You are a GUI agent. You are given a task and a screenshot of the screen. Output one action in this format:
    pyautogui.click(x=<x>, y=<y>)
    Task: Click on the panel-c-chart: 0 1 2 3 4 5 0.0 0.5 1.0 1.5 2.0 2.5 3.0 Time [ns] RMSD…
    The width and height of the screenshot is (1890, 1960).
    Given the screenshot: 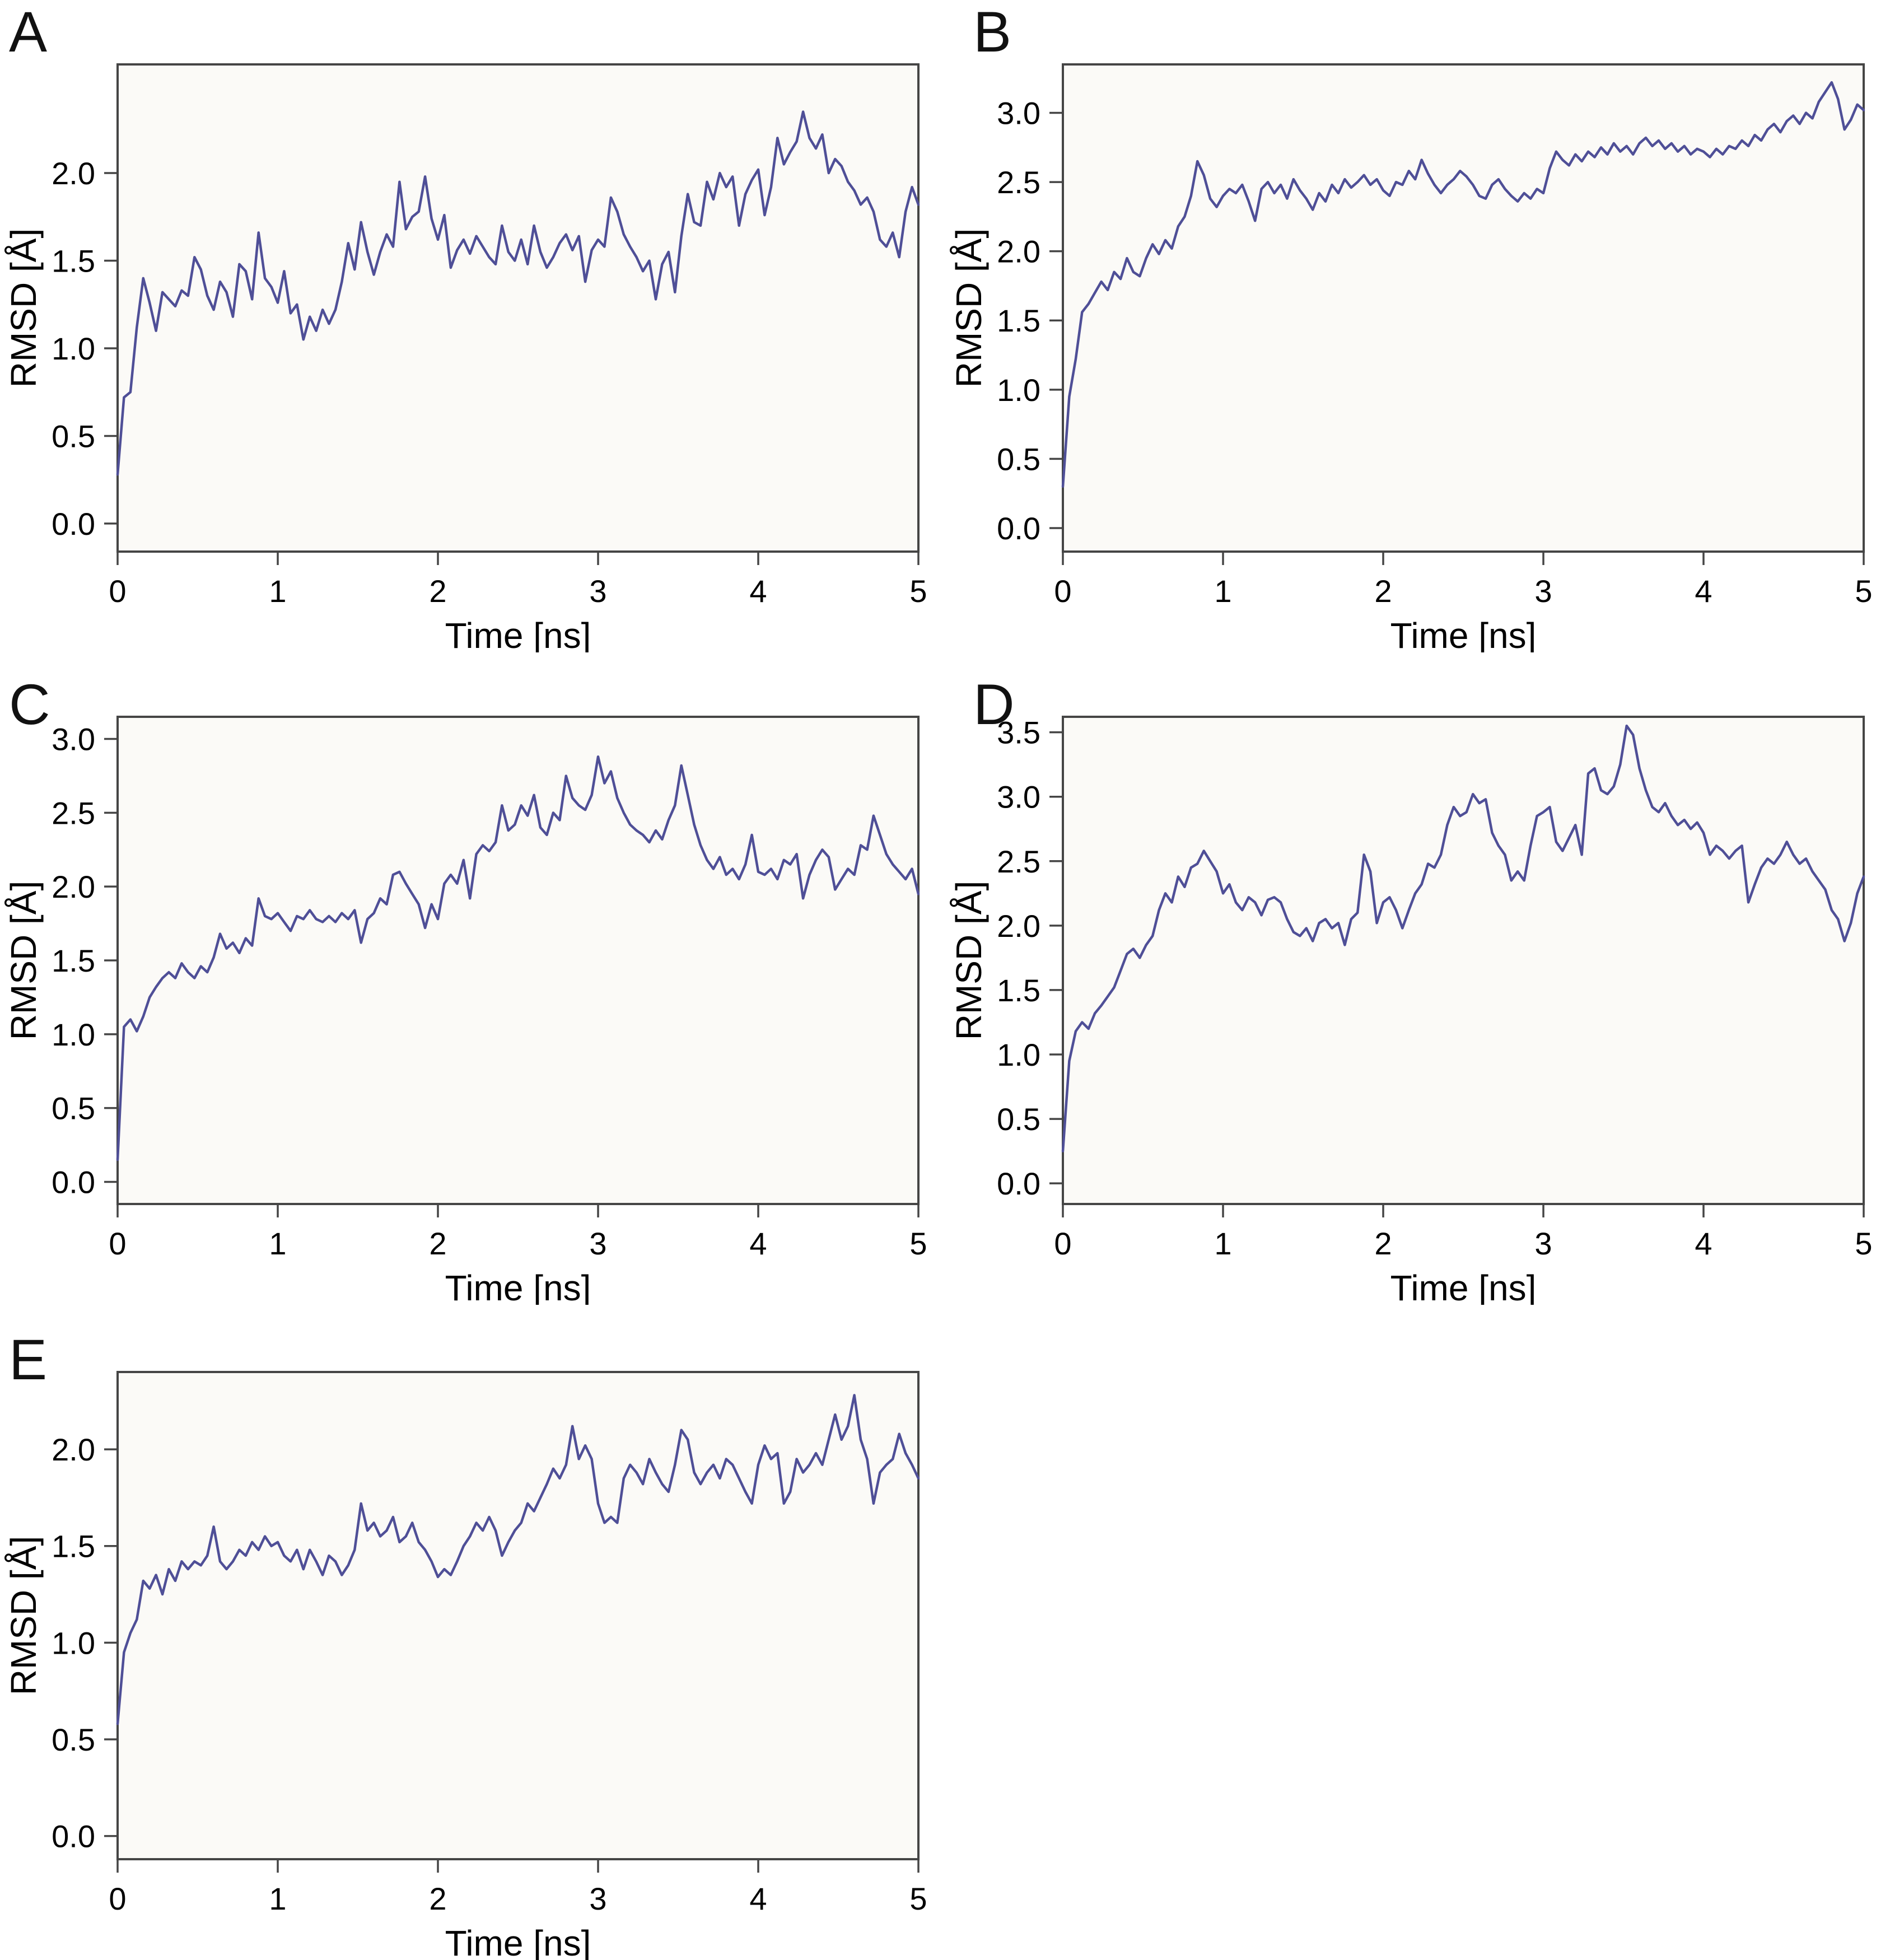 What is the action you would take?
    pyautogui.click(x=465, y=1011)
    